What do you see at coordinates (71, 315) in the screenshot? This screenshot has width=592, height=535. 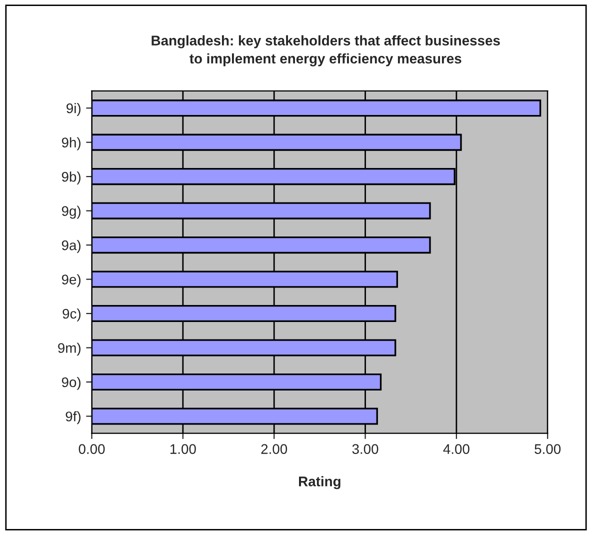 I see `y-tick-label: 9c)` at bounding box center [71, 315].